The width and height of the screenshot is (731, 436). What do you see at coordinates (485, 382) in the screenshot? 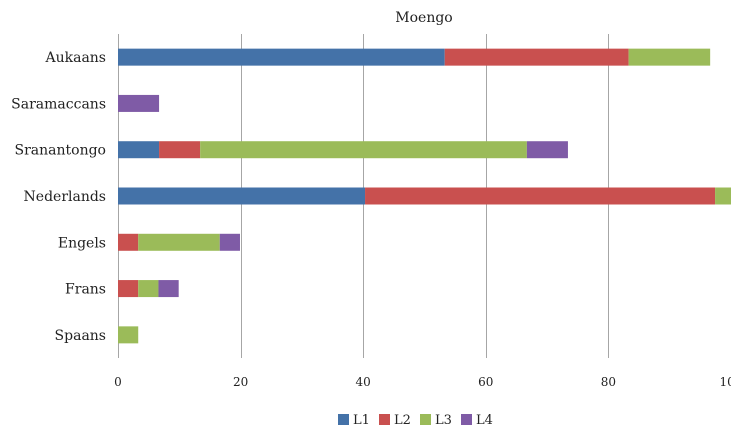
I see `x-tick-label: 60` at bounding box center [485, 382].